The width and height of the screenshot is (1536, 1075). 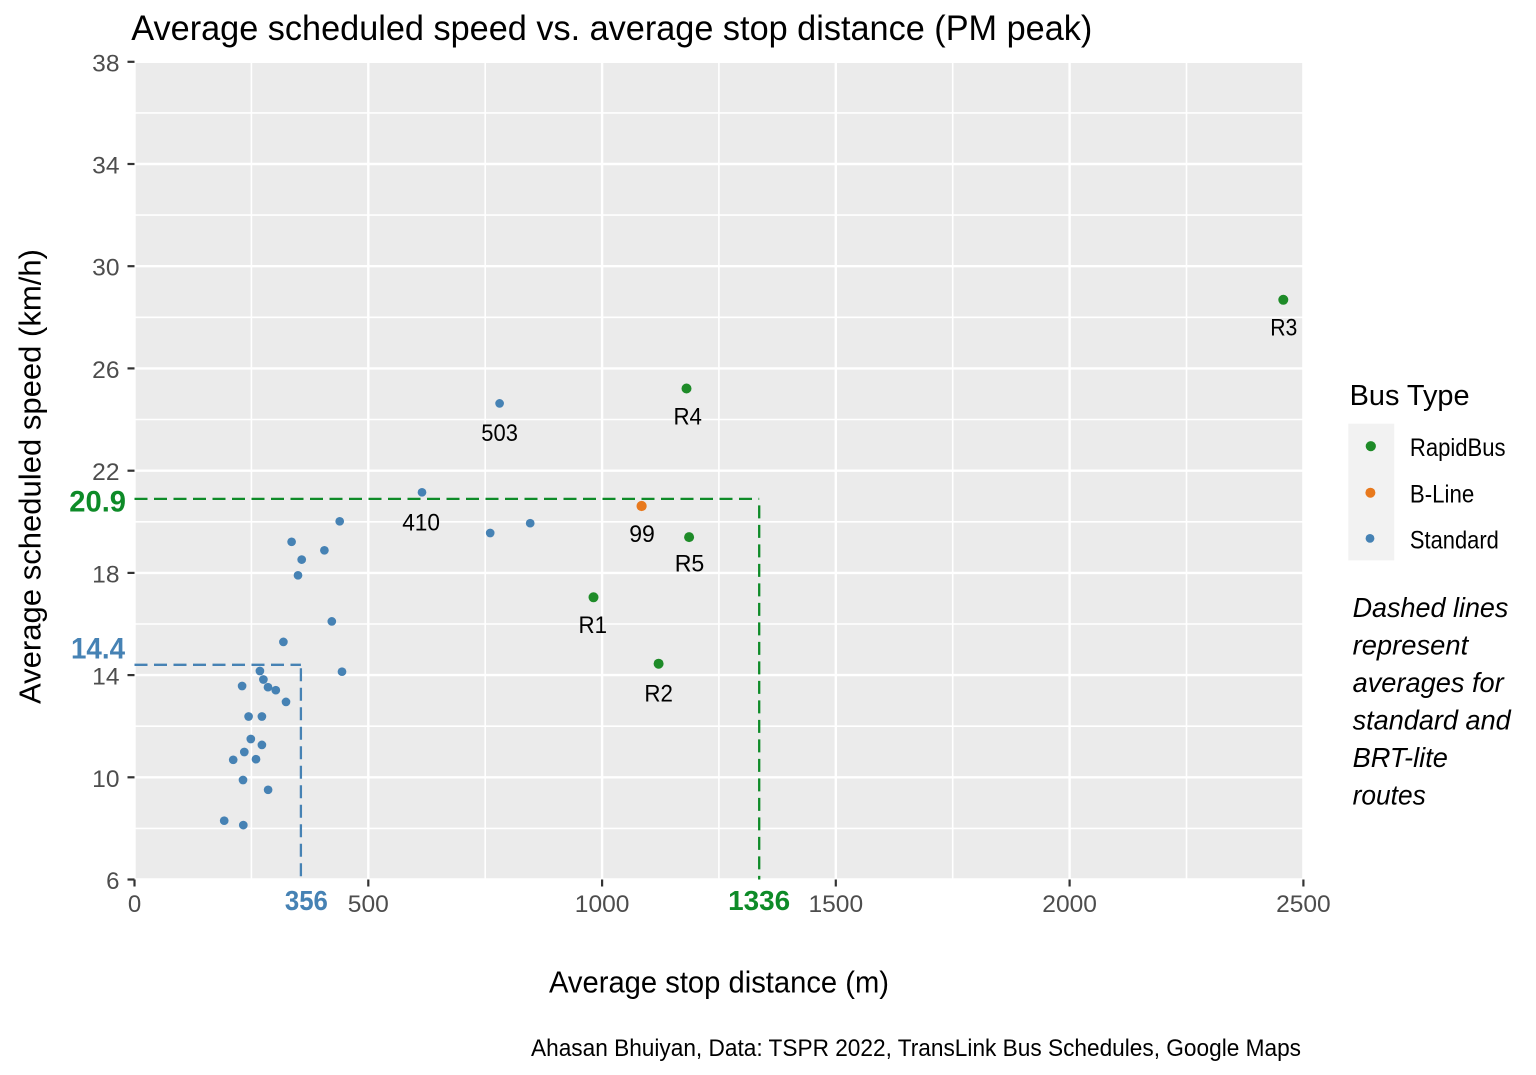 What do you see at coordinates (421, 522) in the screenshot?
I see `svg-text: 410` at bounding box center [421, 522].